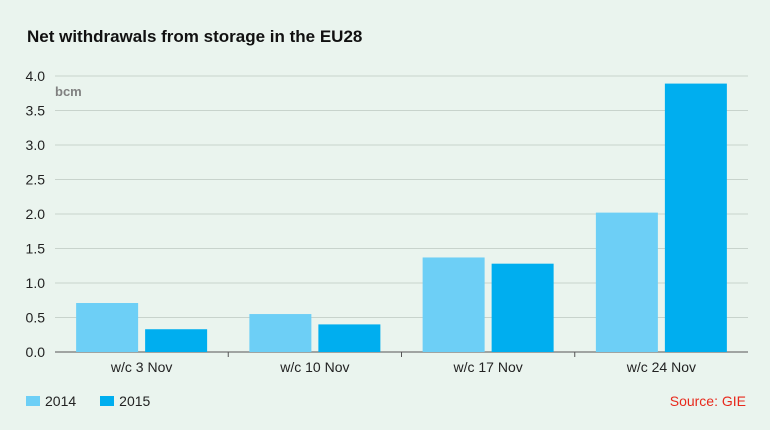 This screenshot has width=770, height=430. Describe the element at coordinates (36, 352) in the screenshot. I see `y-tick-label: 0.0` at that location.